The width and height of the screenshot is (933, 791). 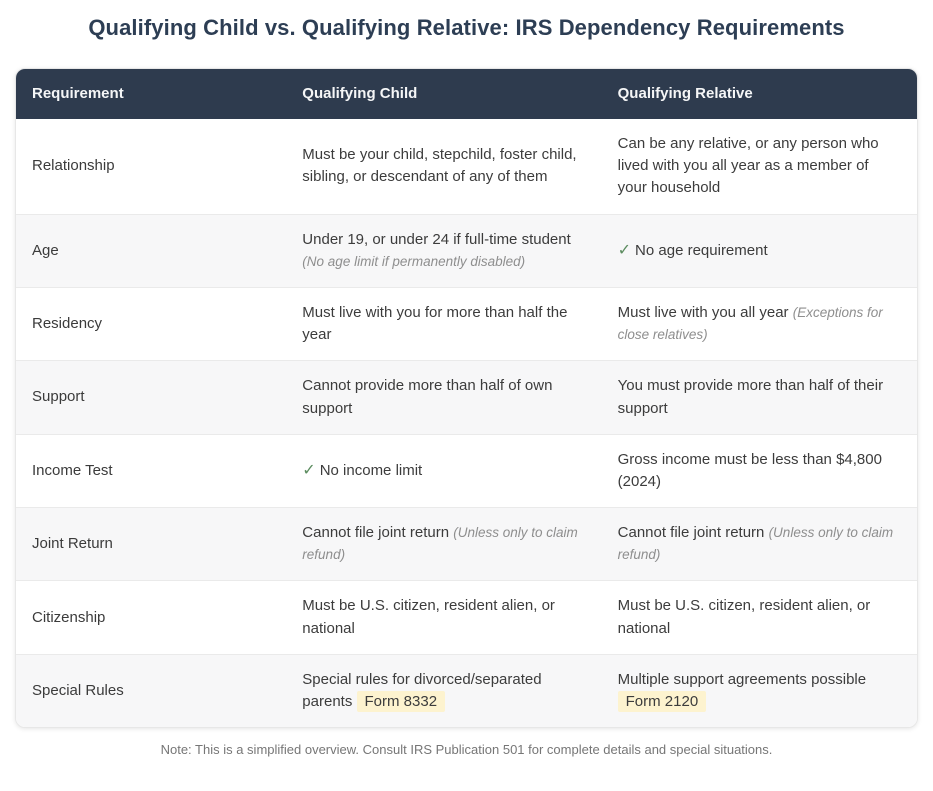 I want to click on requirement-cell: Residency, so click(x=151, y=323).